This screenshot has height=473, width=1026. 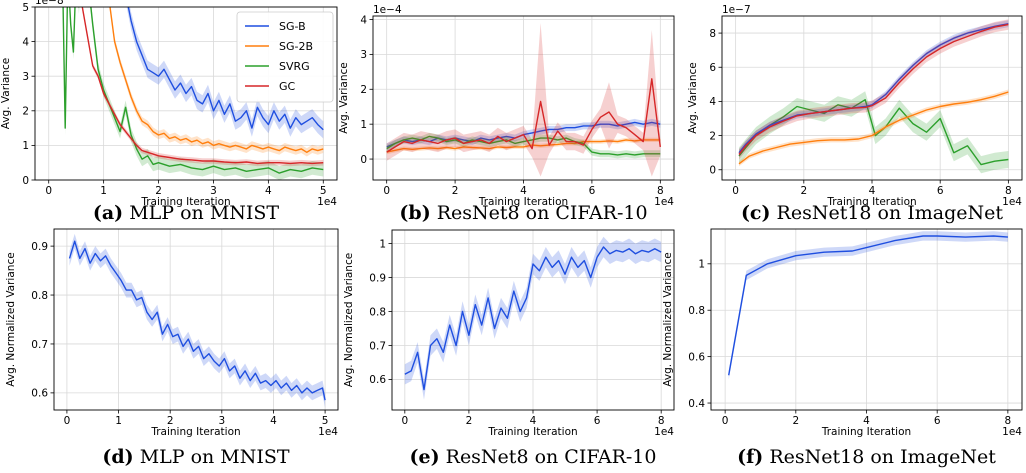 I want to click on y-tick-label: 8, so click(x=712, y=34).